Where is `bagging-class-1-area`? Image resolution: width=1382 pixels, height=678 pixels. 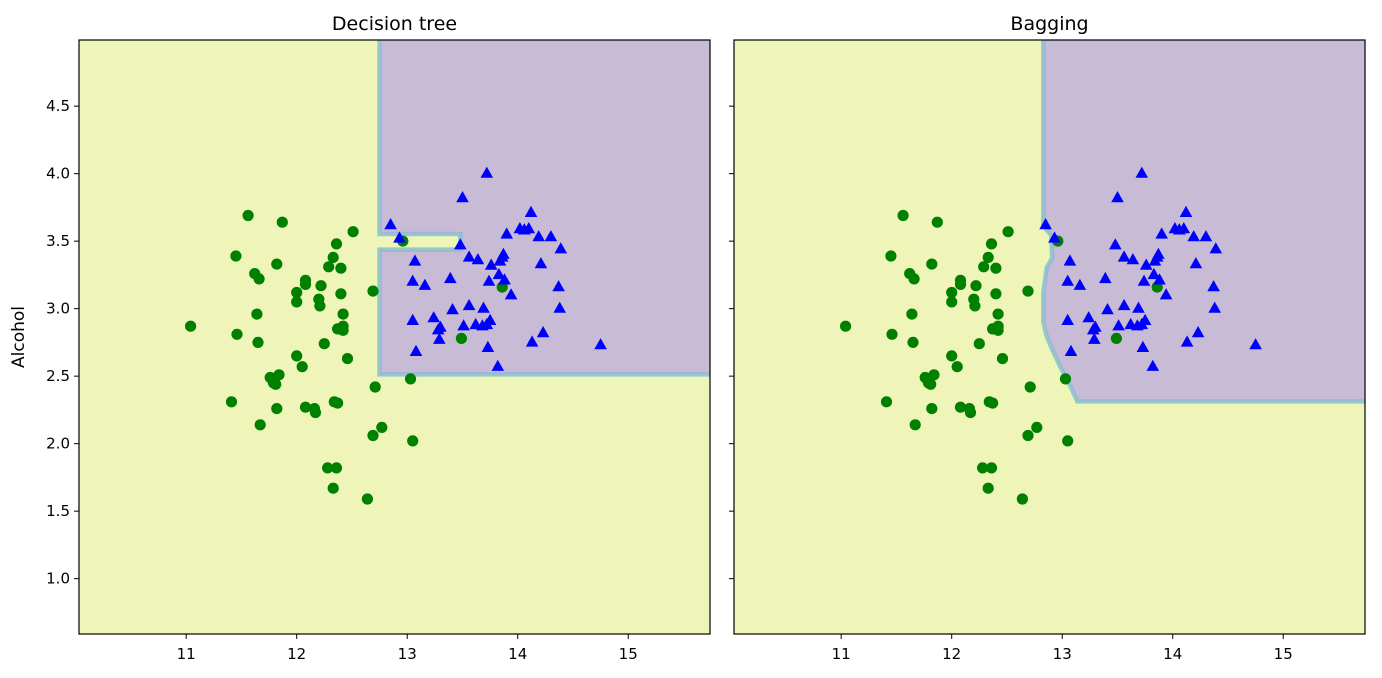 bagging-class-1-area is located at coordinates (1205, 220).